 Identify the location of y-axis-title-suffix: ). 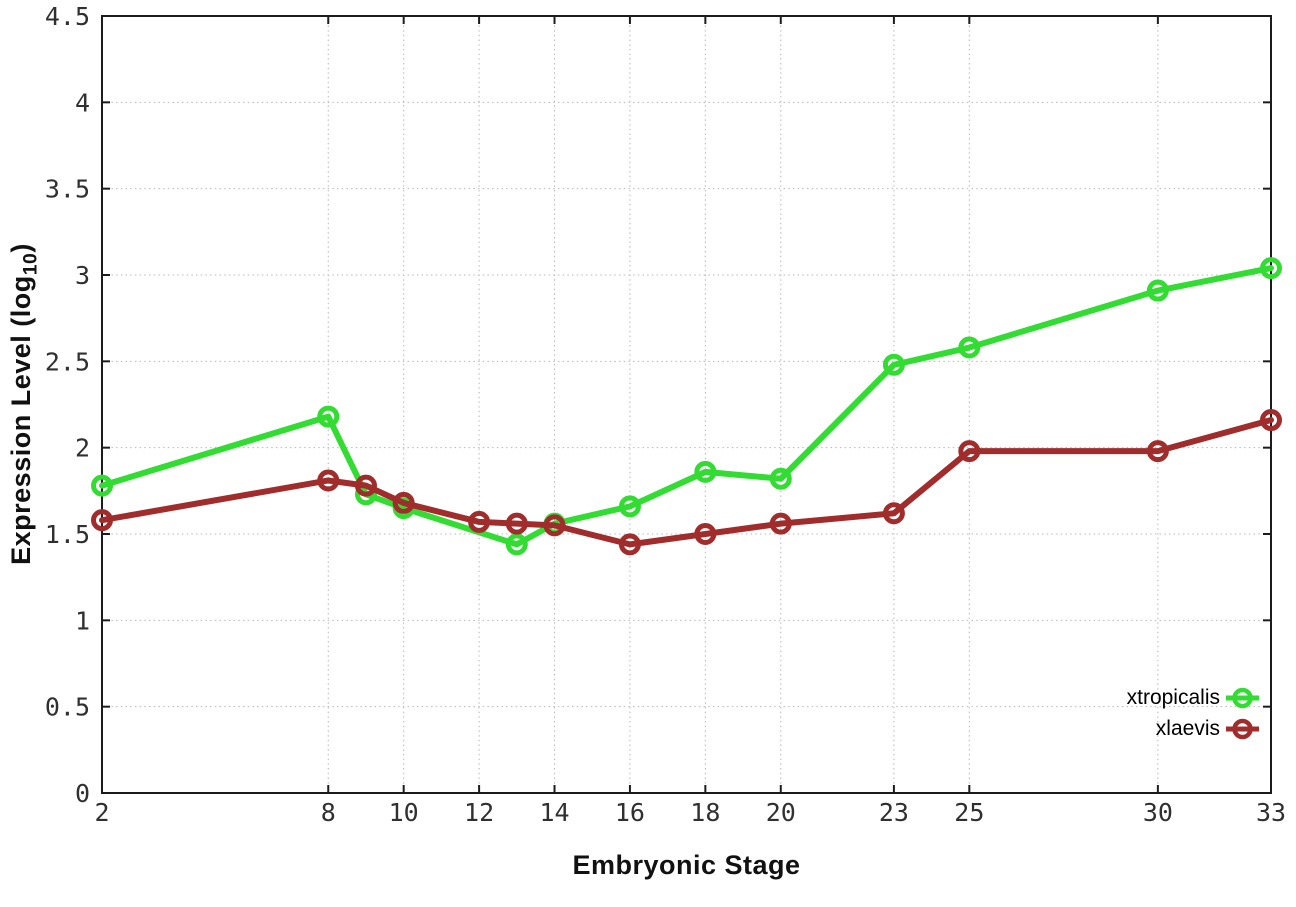
(21, 248).